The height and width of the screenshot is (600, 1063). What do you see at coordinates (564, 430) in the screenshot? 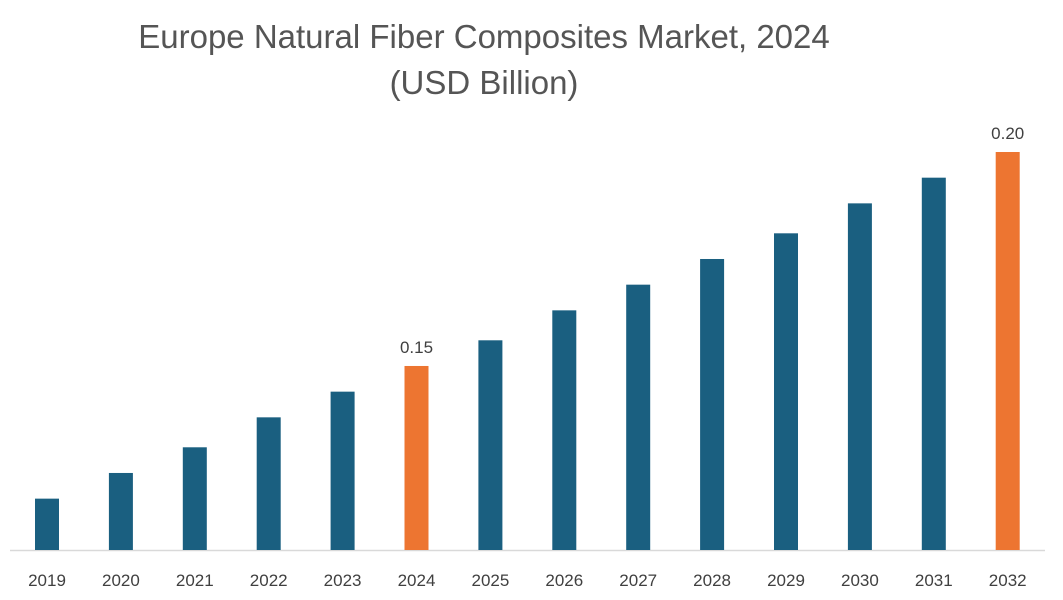
I see `bar-2026` at bounding box center [564, 430].